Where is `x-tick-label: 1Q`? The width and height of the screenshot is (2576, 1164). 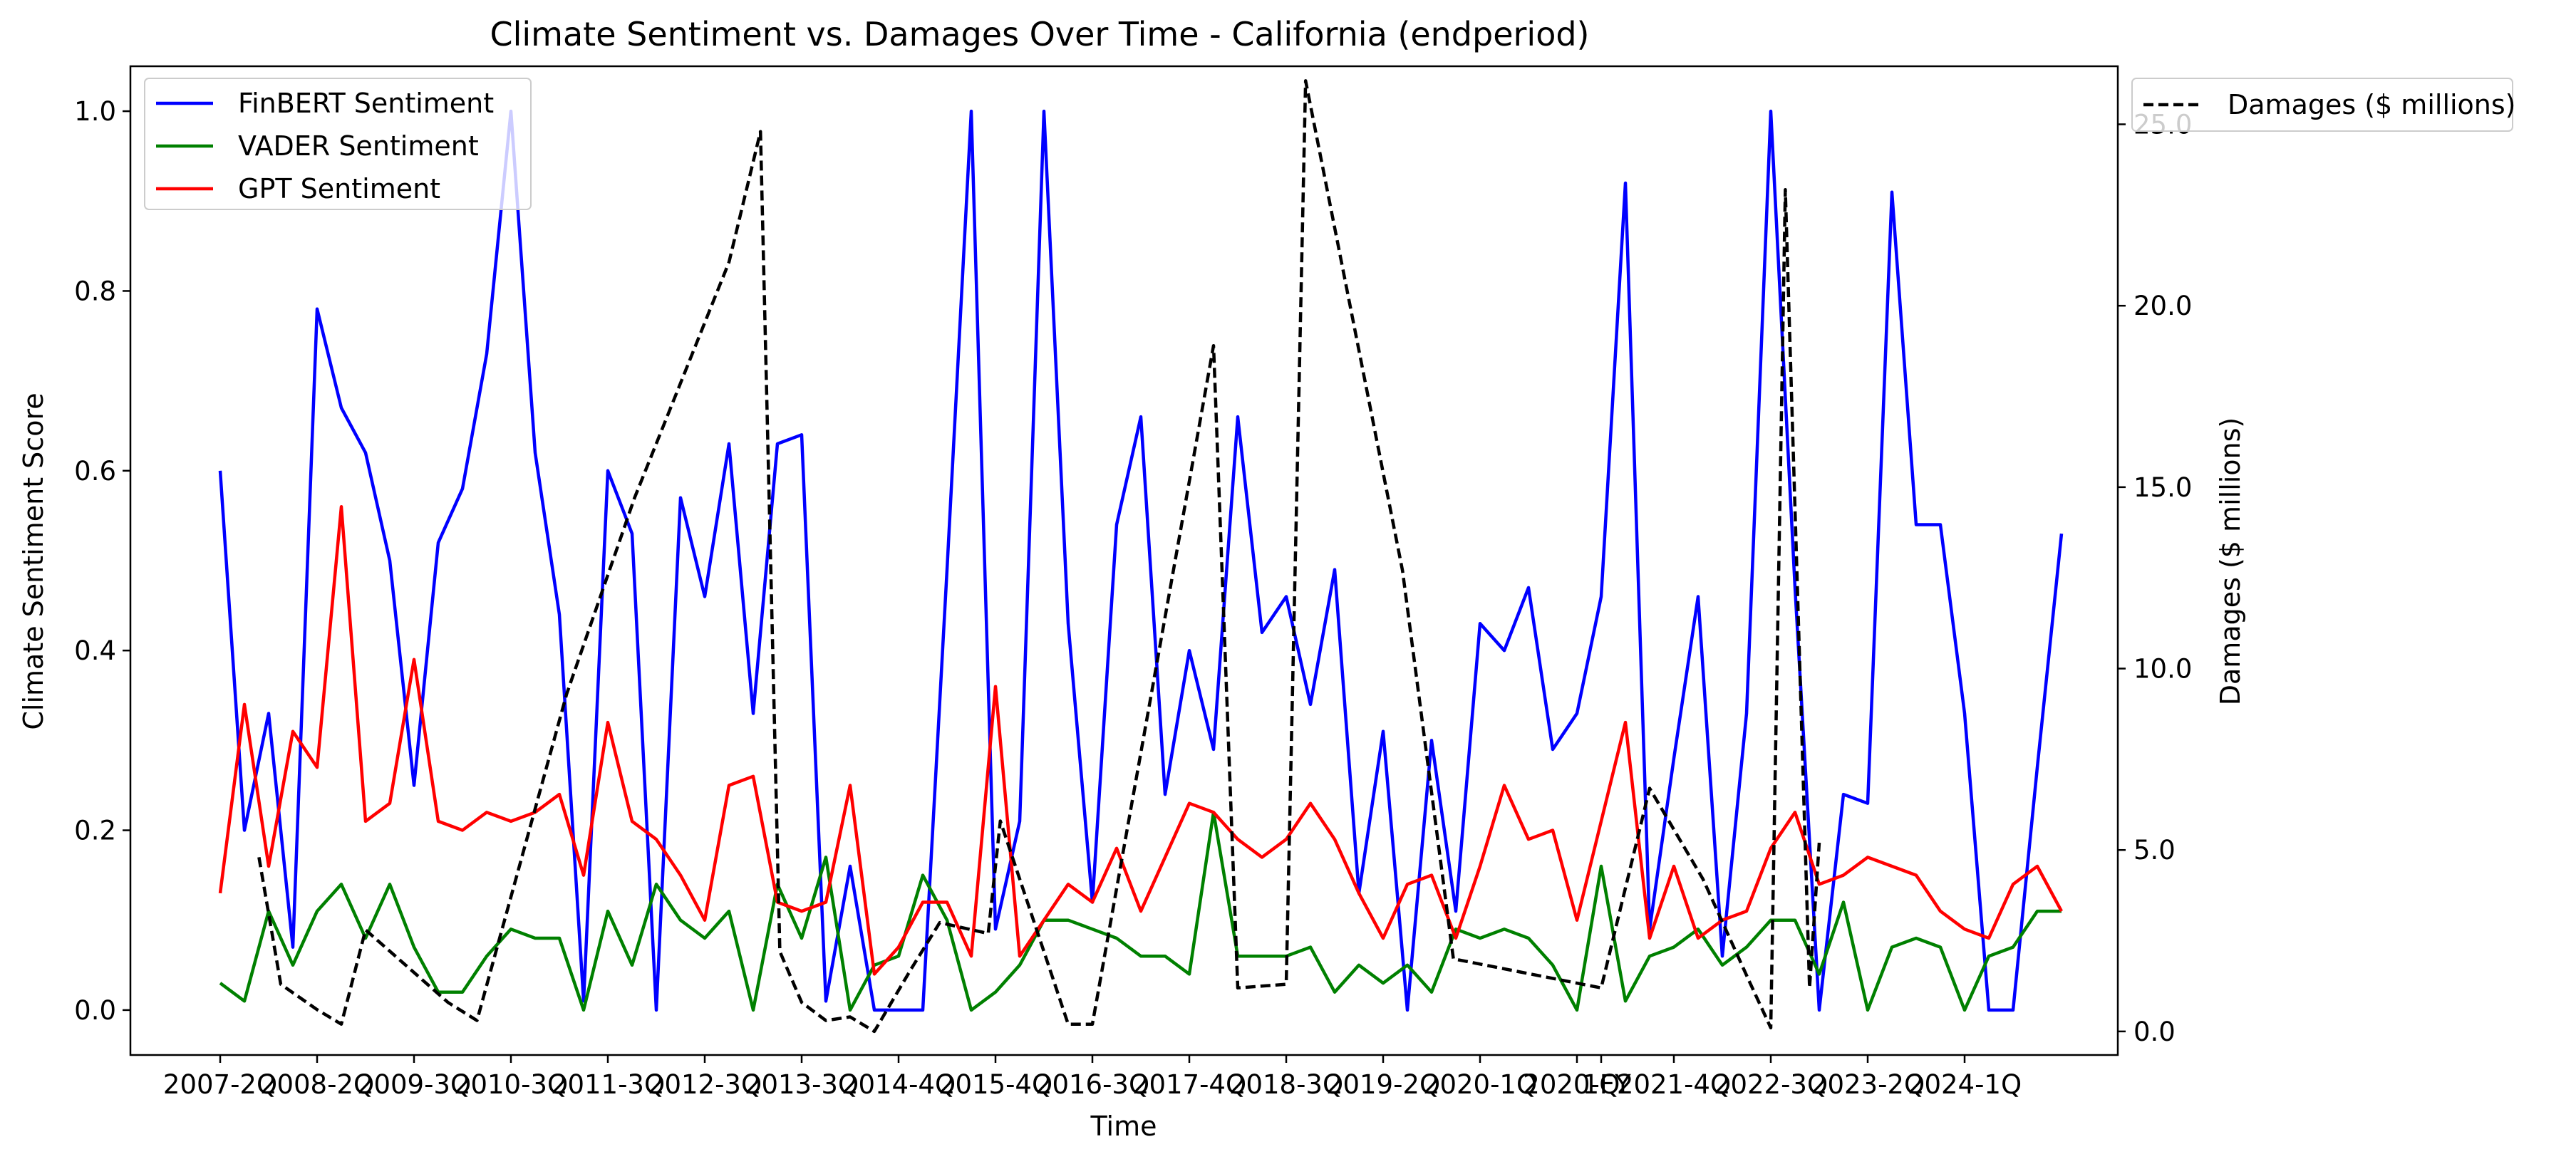 x-tick-label: 1Q is located at coordinates (1602, 1084).